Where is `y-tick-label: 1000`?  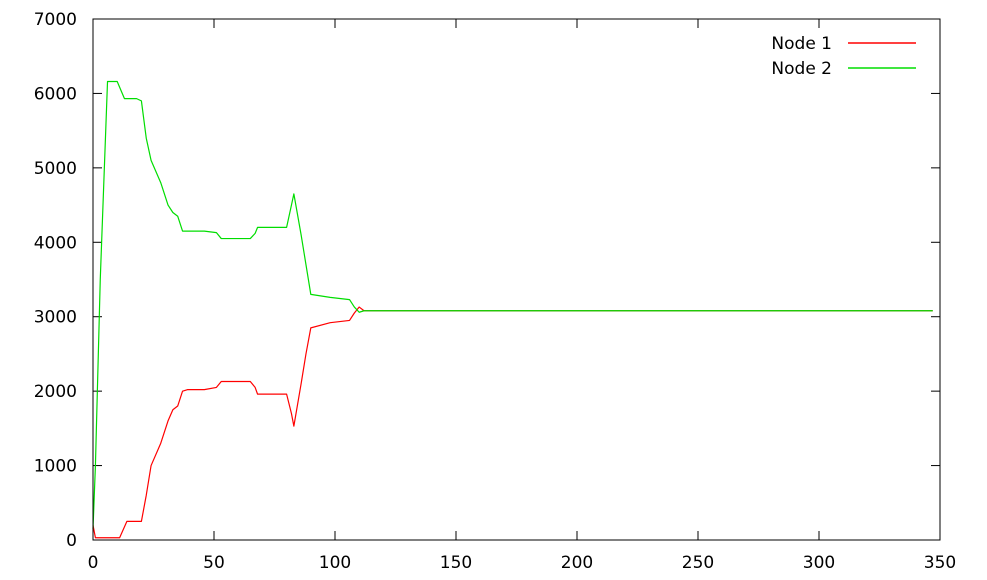
y-tick-label: 1000 is located at coordinates (55, 467).